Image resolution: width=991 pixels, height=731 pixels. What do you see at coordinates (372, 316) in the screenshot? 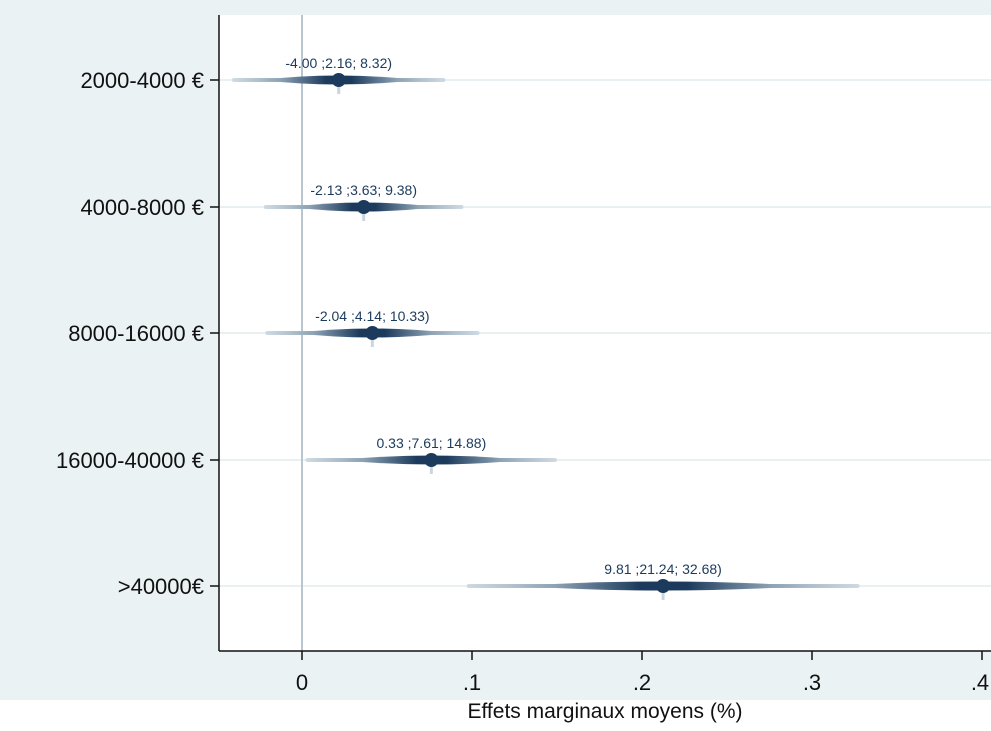
I see `data-label: -2.04 ;4.14; 10.33)` at bounding box center [372, 316].